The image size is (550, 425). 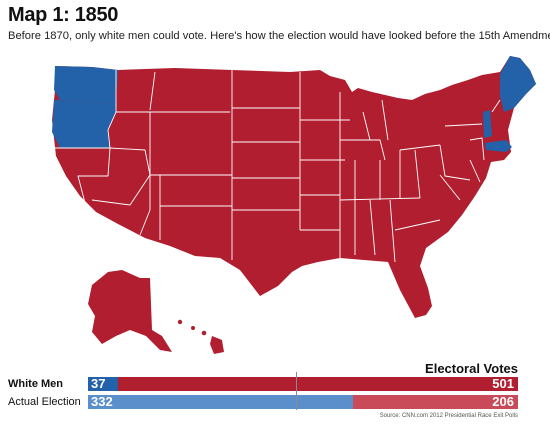 What do you see at coordinates (200, 336) in the screenshot?
I see `map-state-hawaii` at bounding box center [200, 336].